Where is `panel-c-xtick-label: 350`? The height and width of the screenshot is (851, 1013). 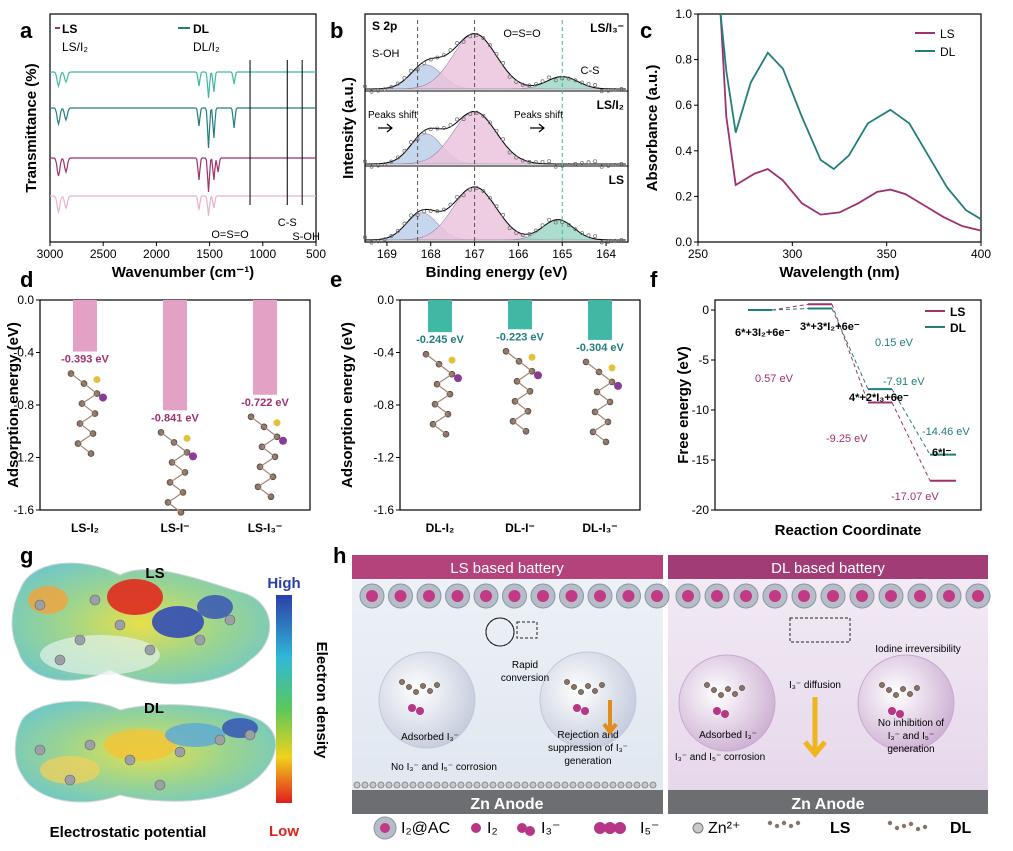 panel-c-xtick-label: 350 is located at coordinates (887, 254).